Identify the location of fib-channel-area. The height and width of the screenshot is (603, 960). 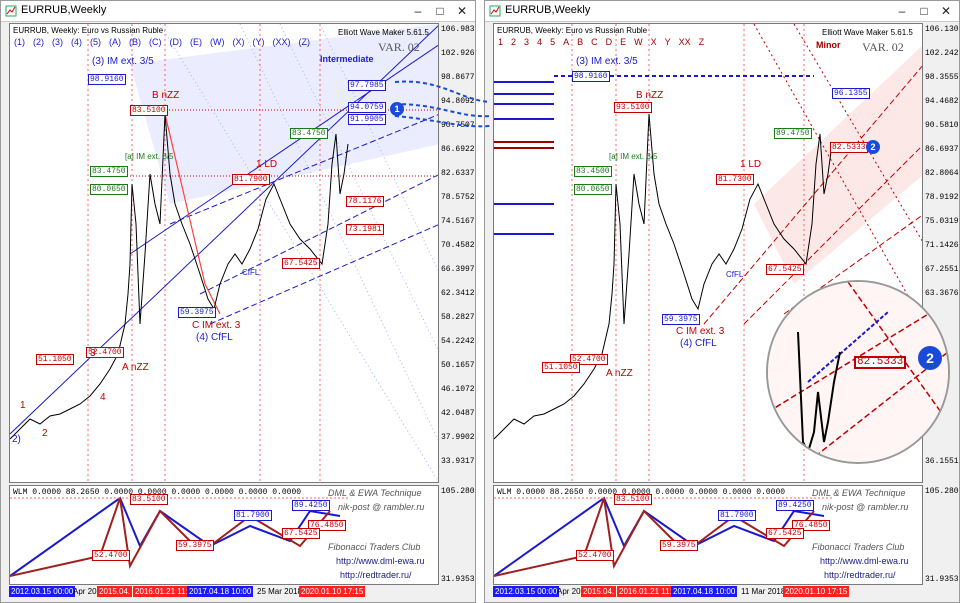
(838, 164).